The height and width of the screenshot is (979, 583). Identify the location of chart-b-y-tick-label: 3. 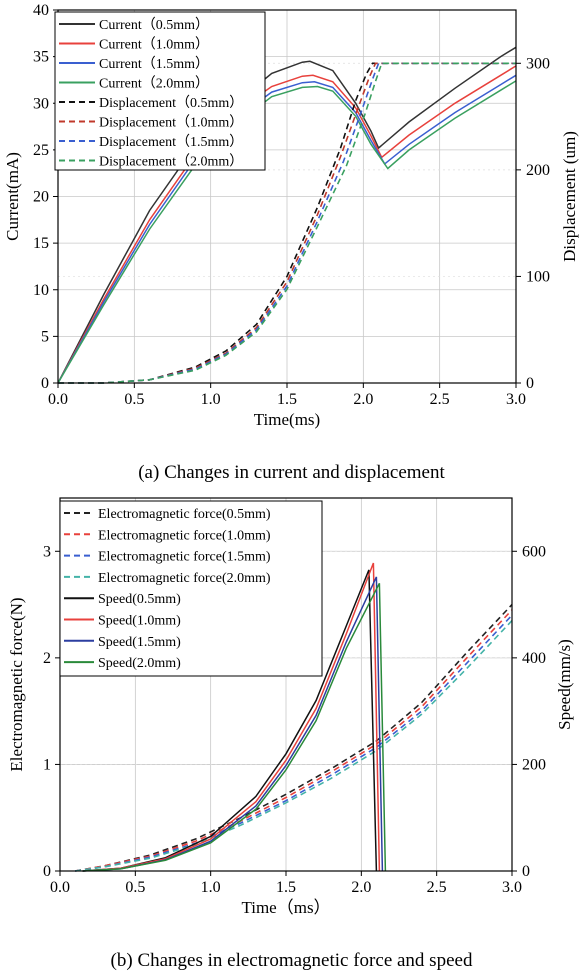
(47, 551).